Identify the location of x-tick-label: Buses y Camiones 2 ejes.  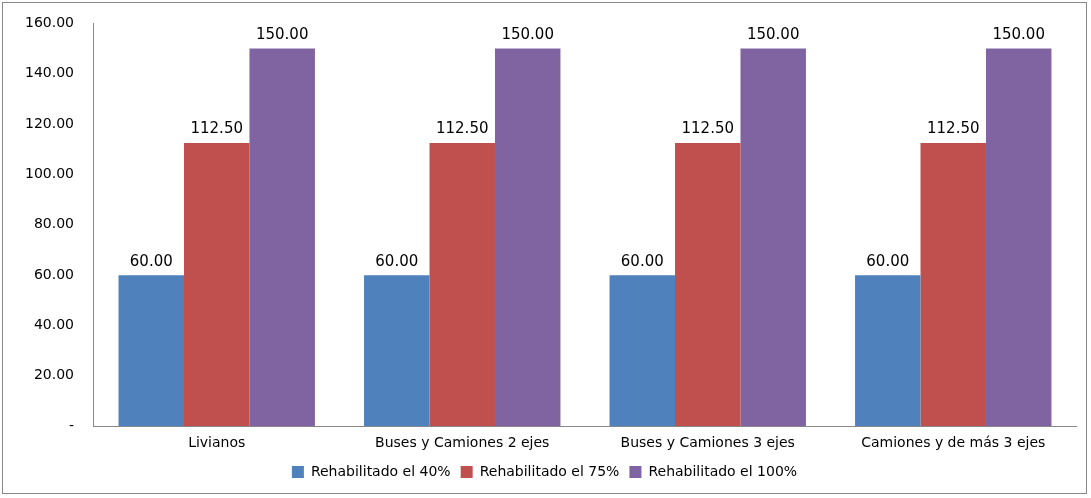
(462, 442).